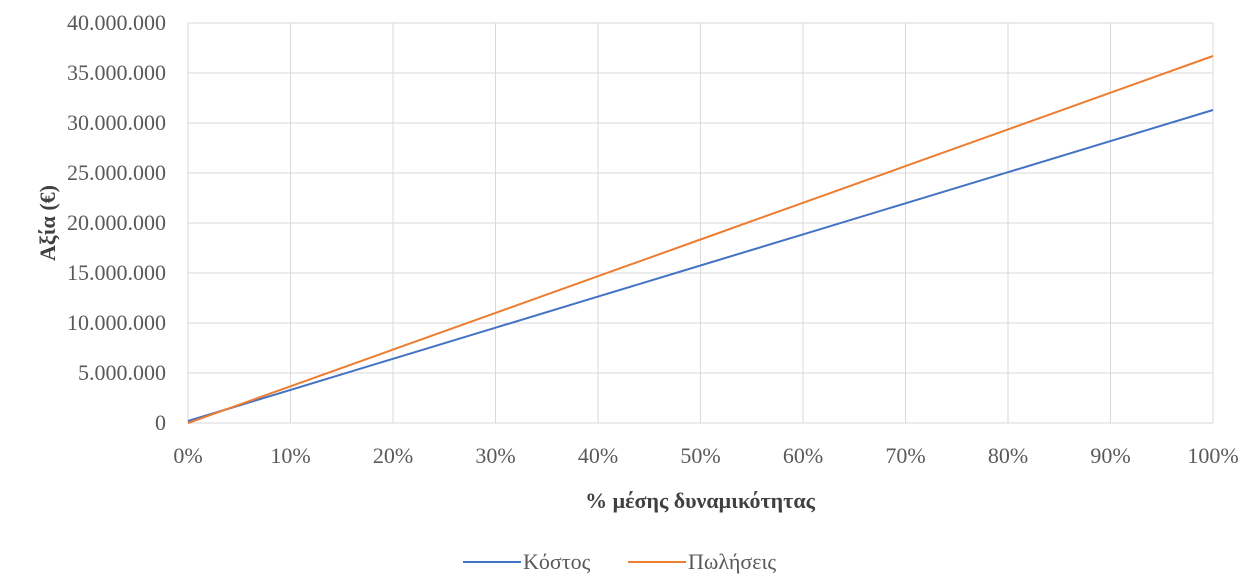 The image size is (1252, 578). What do you see at coordinates (732, 561) in the screenshot?
I see `legend-label-poliseis: Πωλήσεις` at bounding box center [732, 561].